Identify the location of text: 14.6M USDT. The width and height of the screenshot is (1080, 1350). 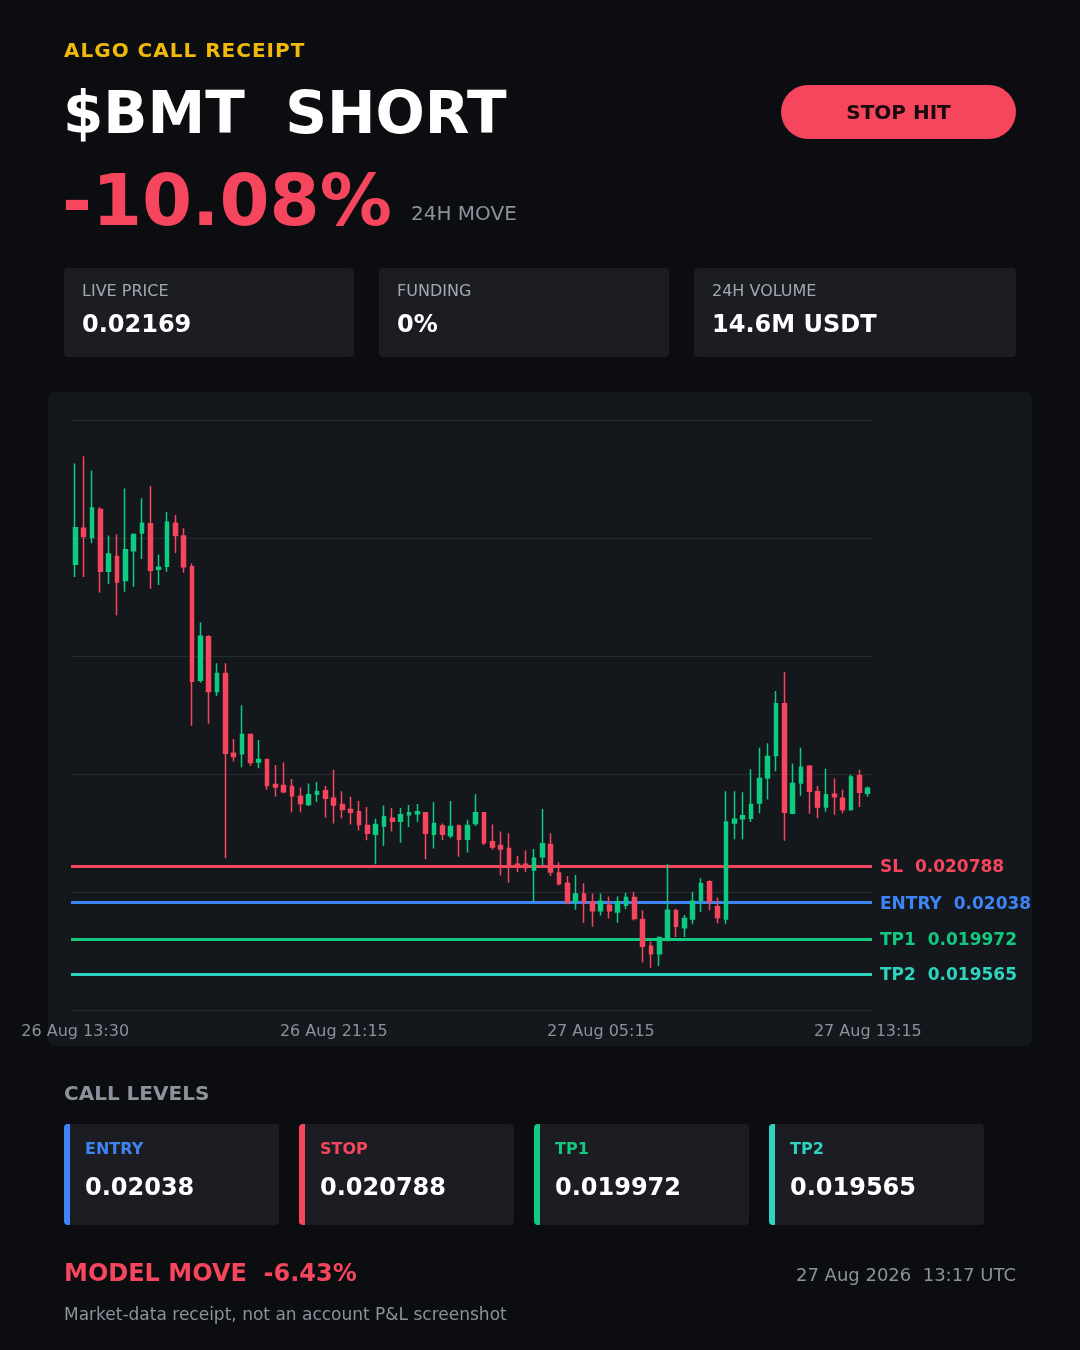
(794, 324).